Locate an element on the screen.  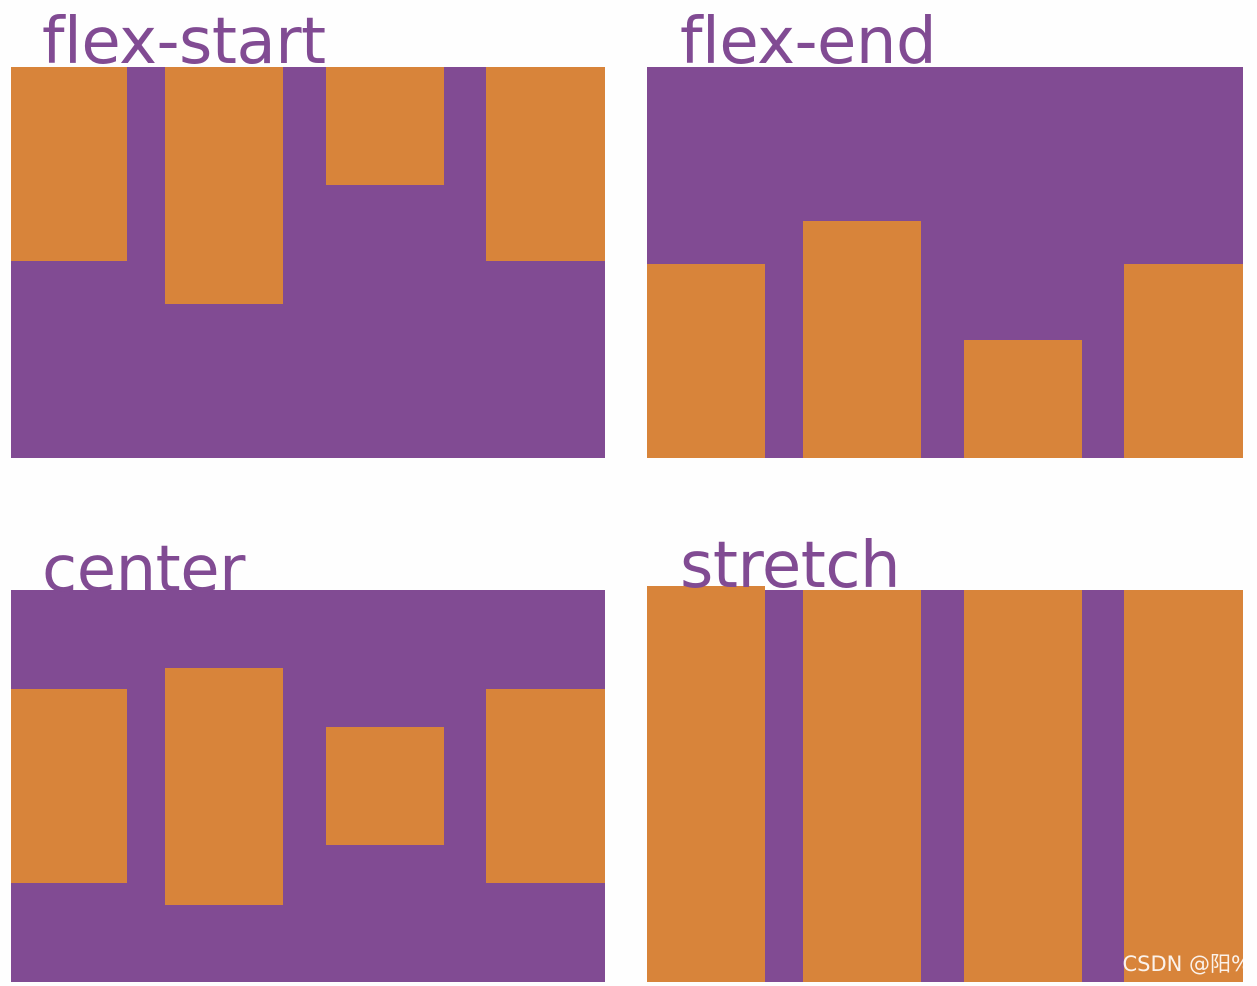
panel-title: stretch is located at coordinates (790, 566).